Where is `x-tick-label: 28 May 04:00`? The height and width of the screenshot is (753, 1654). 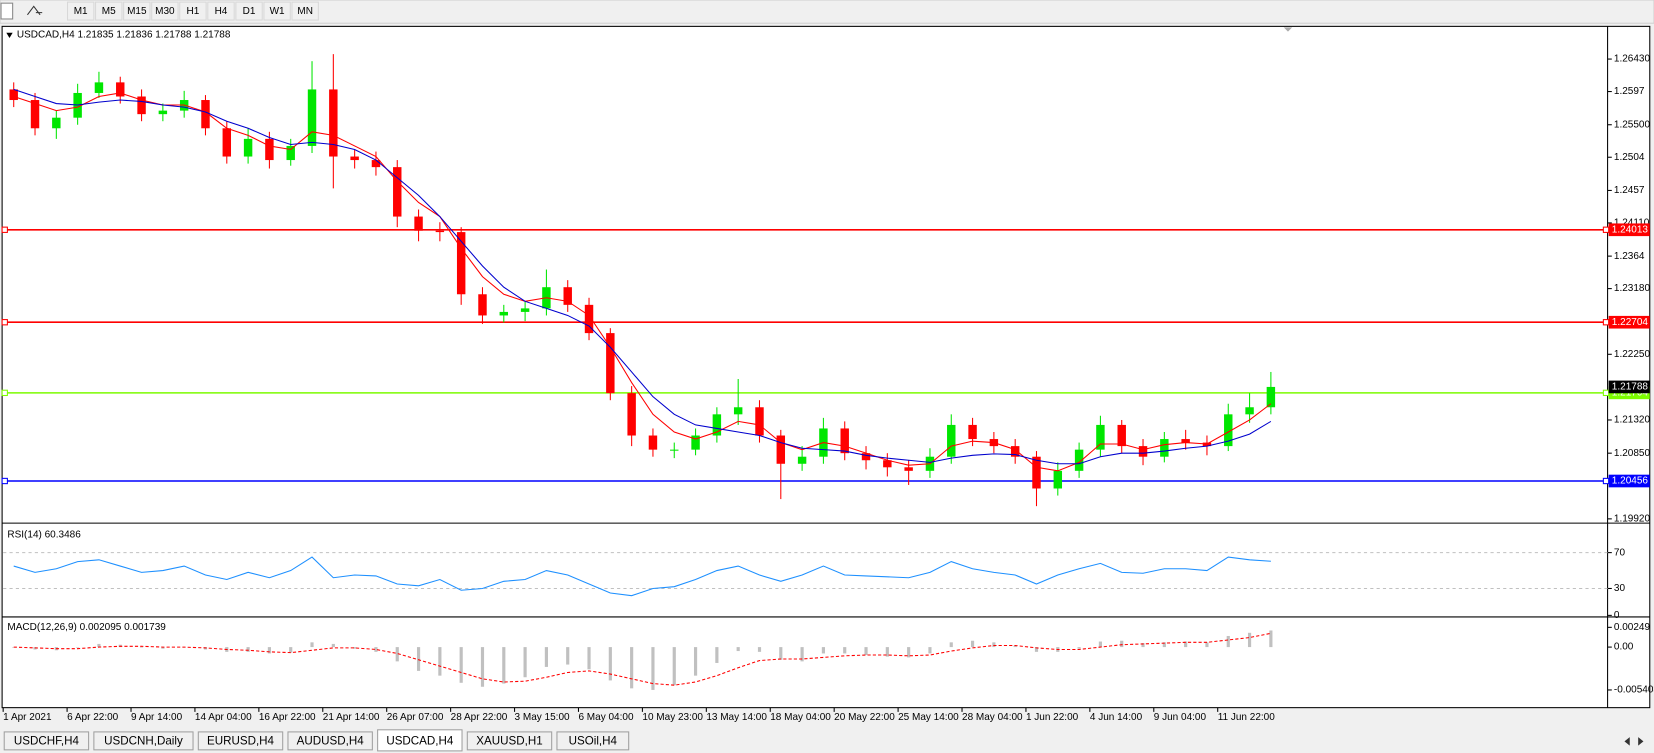 x-tick-label: 28 May 04:00 is located at coordinates (992, 717).